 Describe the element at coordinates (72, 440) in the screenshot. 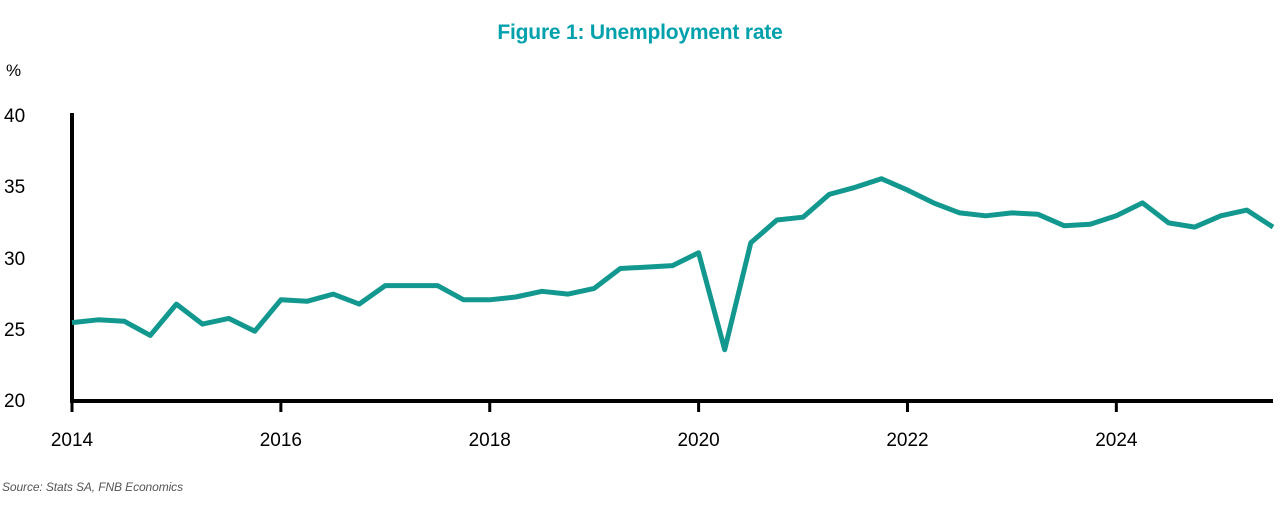

I see `x-tick-label: 2014` at that location.